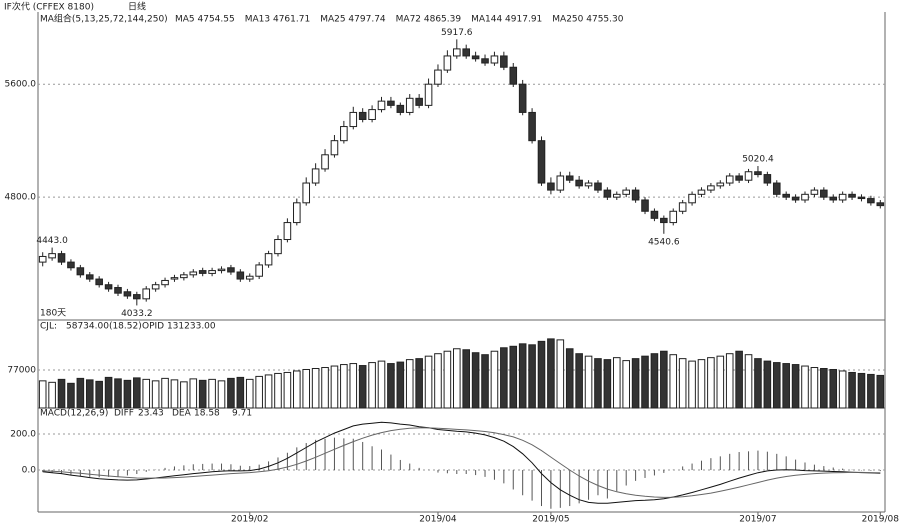  I want to click on macd-line, so click(461, 462).